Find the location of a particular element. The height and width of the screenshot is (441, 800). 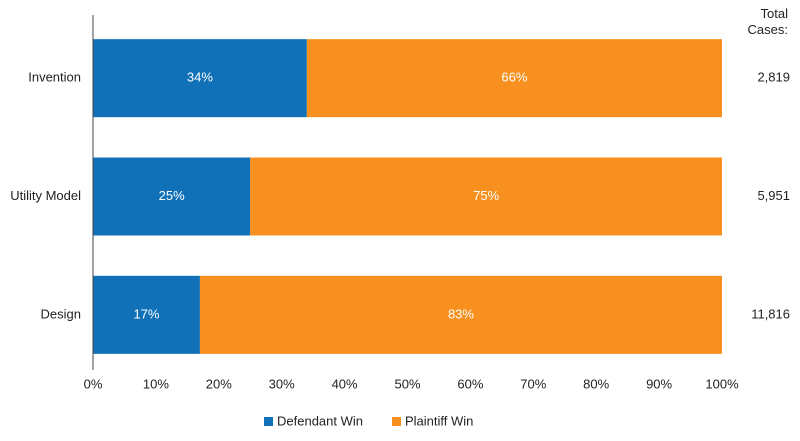

x-tick-label: 50% is located at coordinates (407, 383).